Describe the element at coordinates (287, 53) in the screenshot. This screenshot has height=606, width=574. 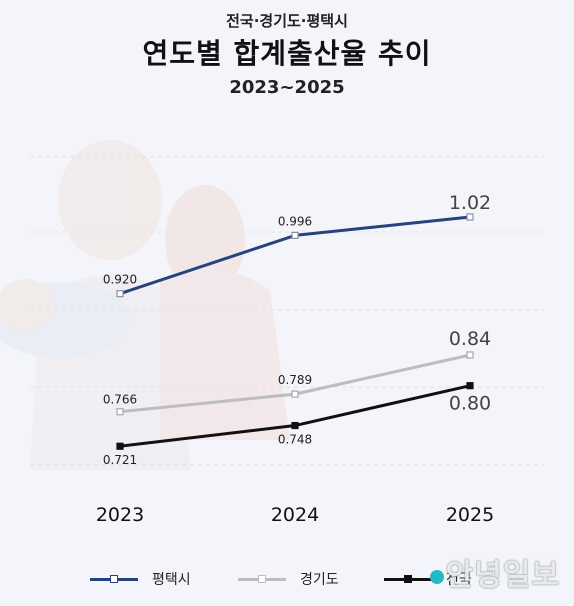
I see `chart-title: 연도별 합계출산율 추이` at that location.